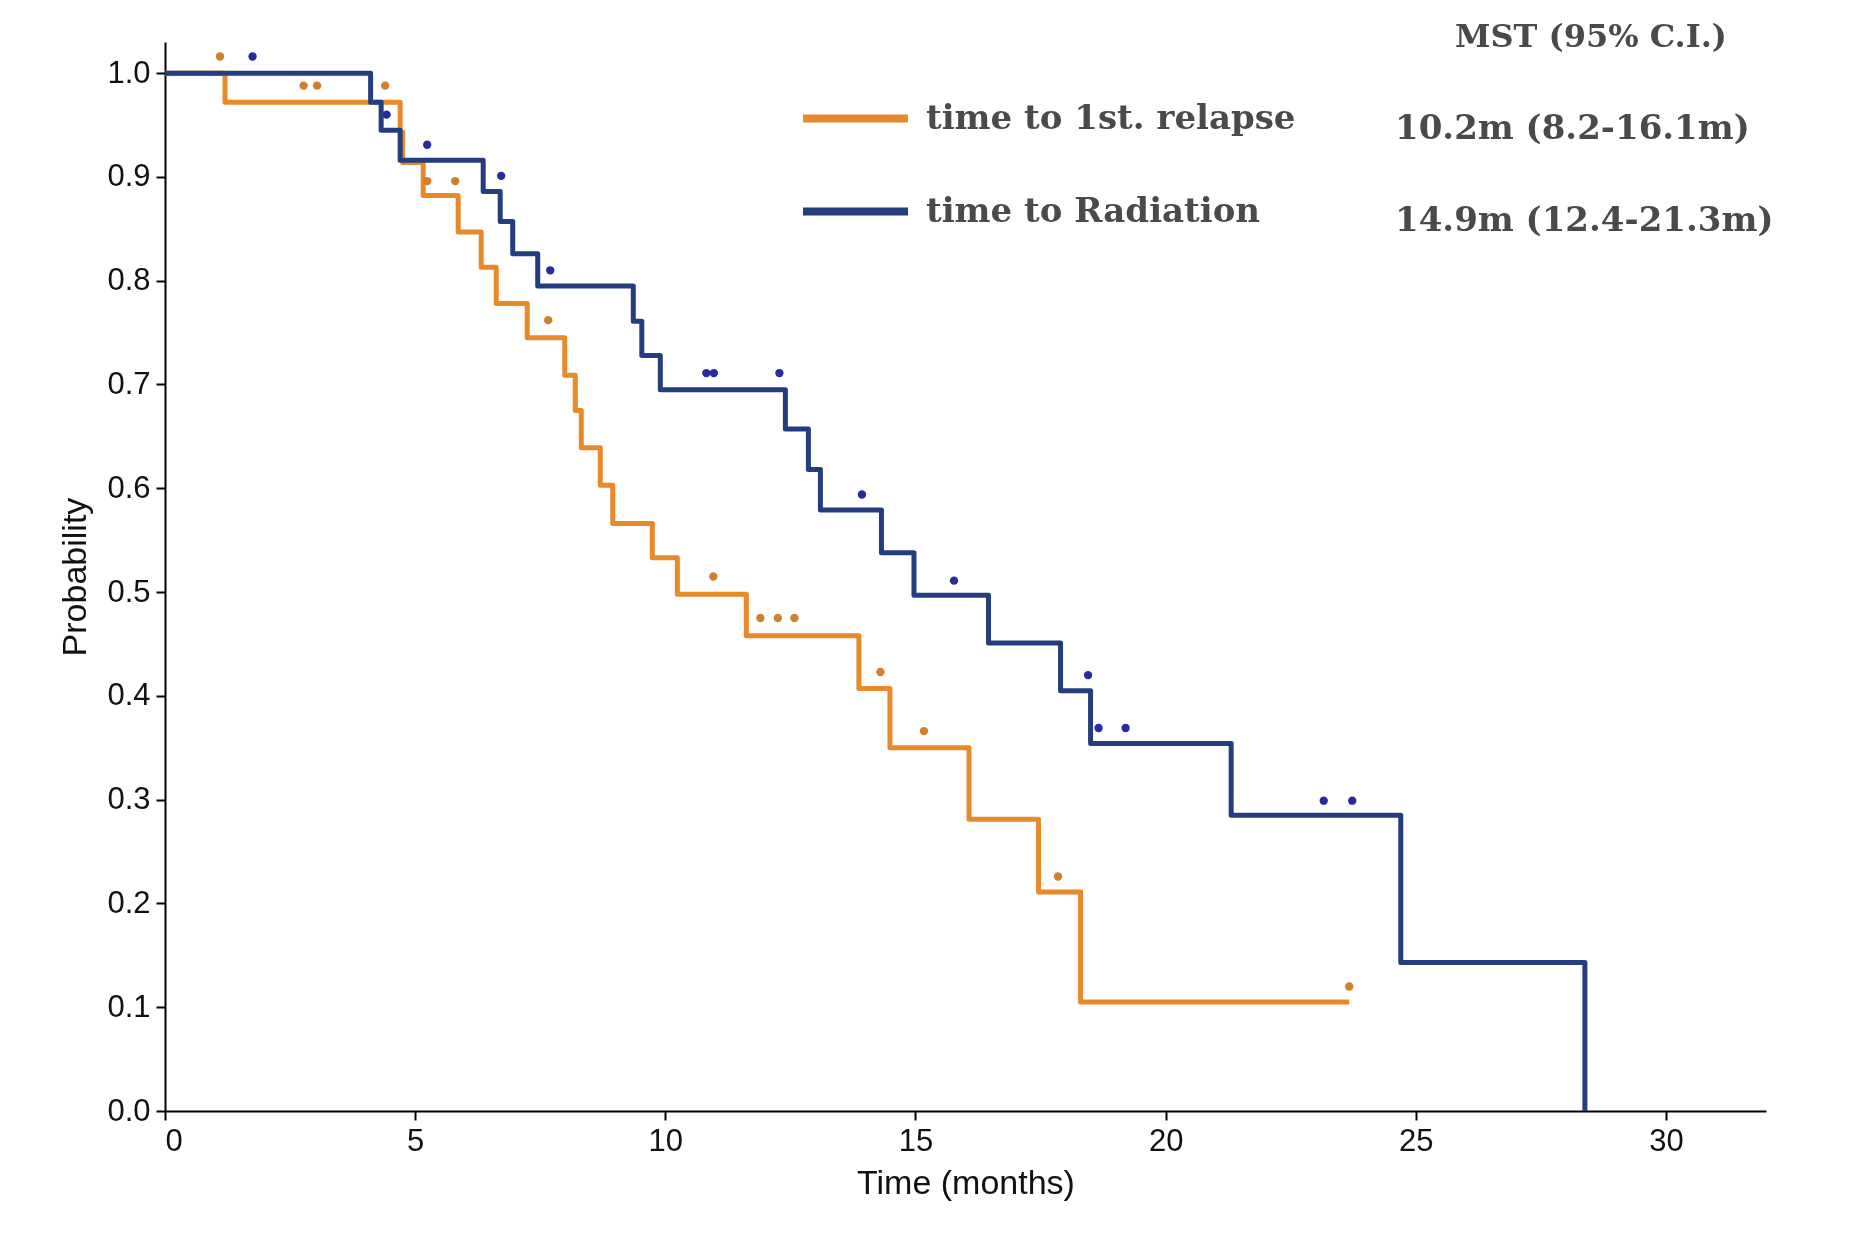 The width and height of the screenshot is (1875, 1246). I want to click on y-tick-label: 0.2, so click(129, 902).